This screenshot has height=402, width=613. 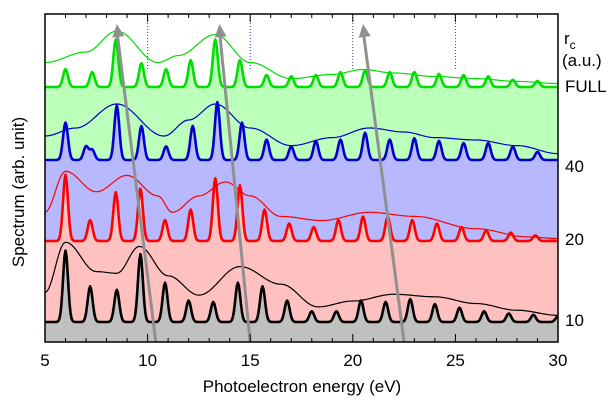 What do you see at coordinates (18, 192) in the screenshot?
I see `y-axis-label: Spectrum (arb. unit)` at bounding box center [18, 192].